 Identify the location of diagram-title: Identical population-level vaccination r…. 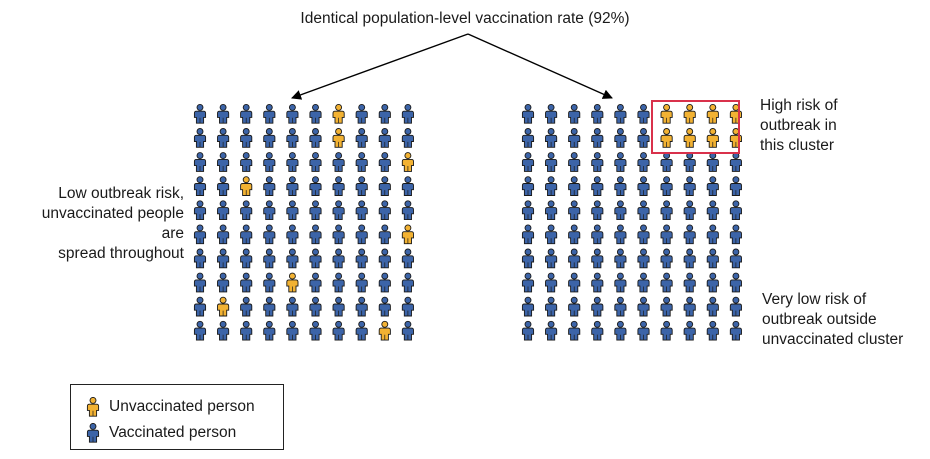
(465, 18).